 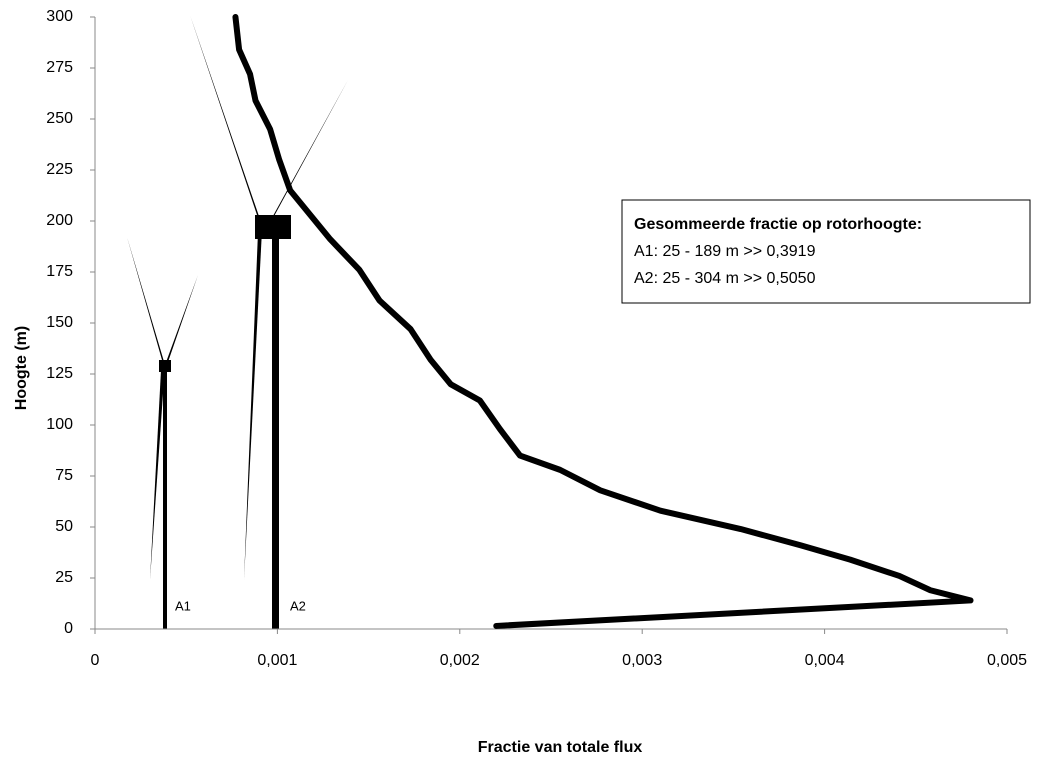 What do you see at coordinates (826, 251) in the screenshot?
I see `annotation-box` at bounding box center [826, 251].